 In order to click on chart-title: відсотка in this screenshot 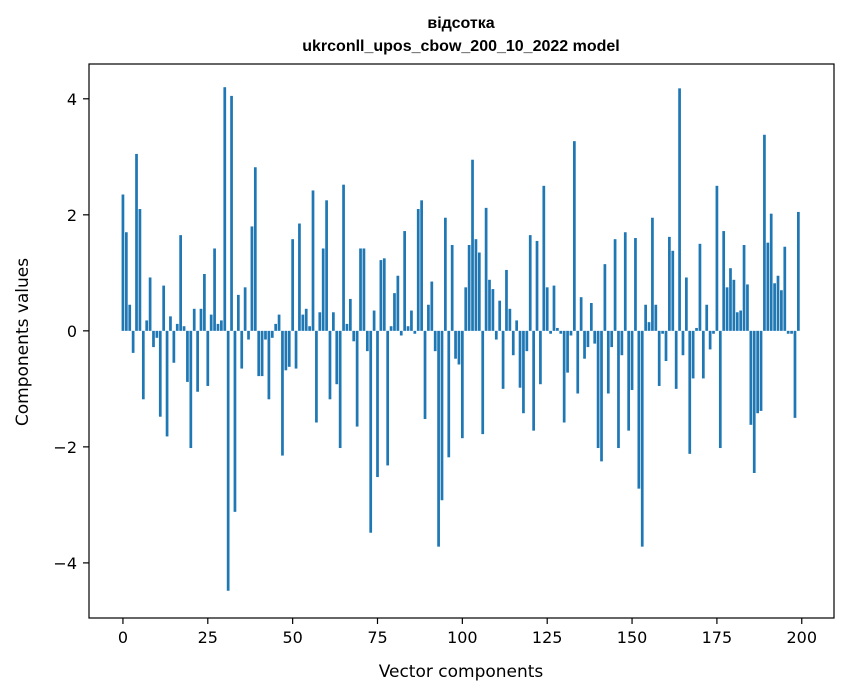, I will do `click(460, 23)`.